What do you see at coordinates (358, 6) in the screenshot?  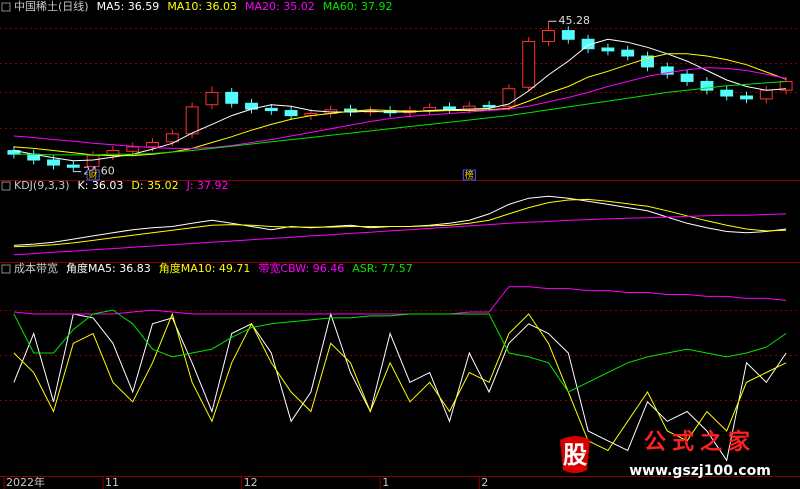 I see `legend-entry: MA60: 37.92` at bounding box center [358, 6].